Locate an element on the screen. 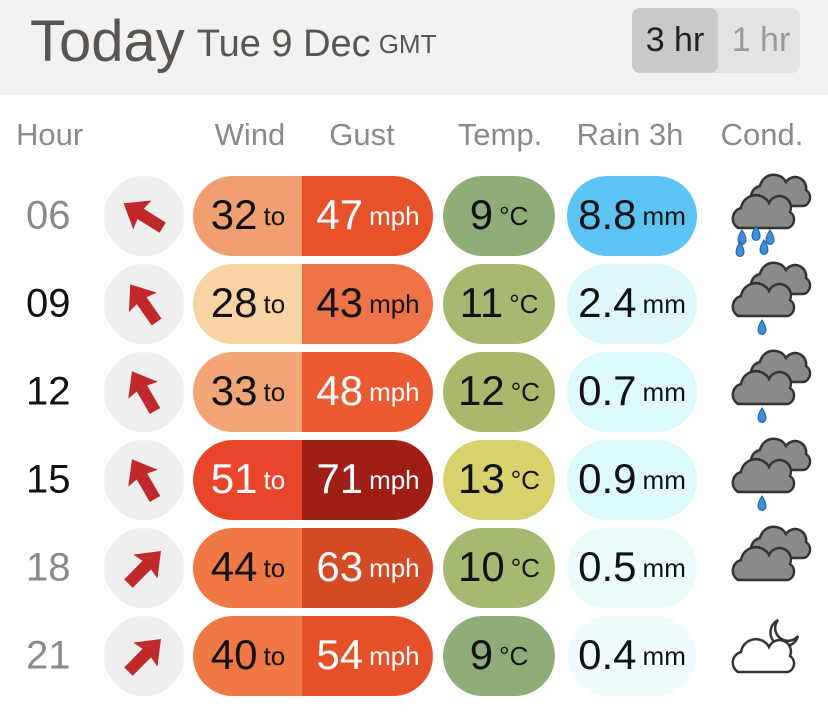  rain: 0.5 mm is located at coordinates (632, 566).